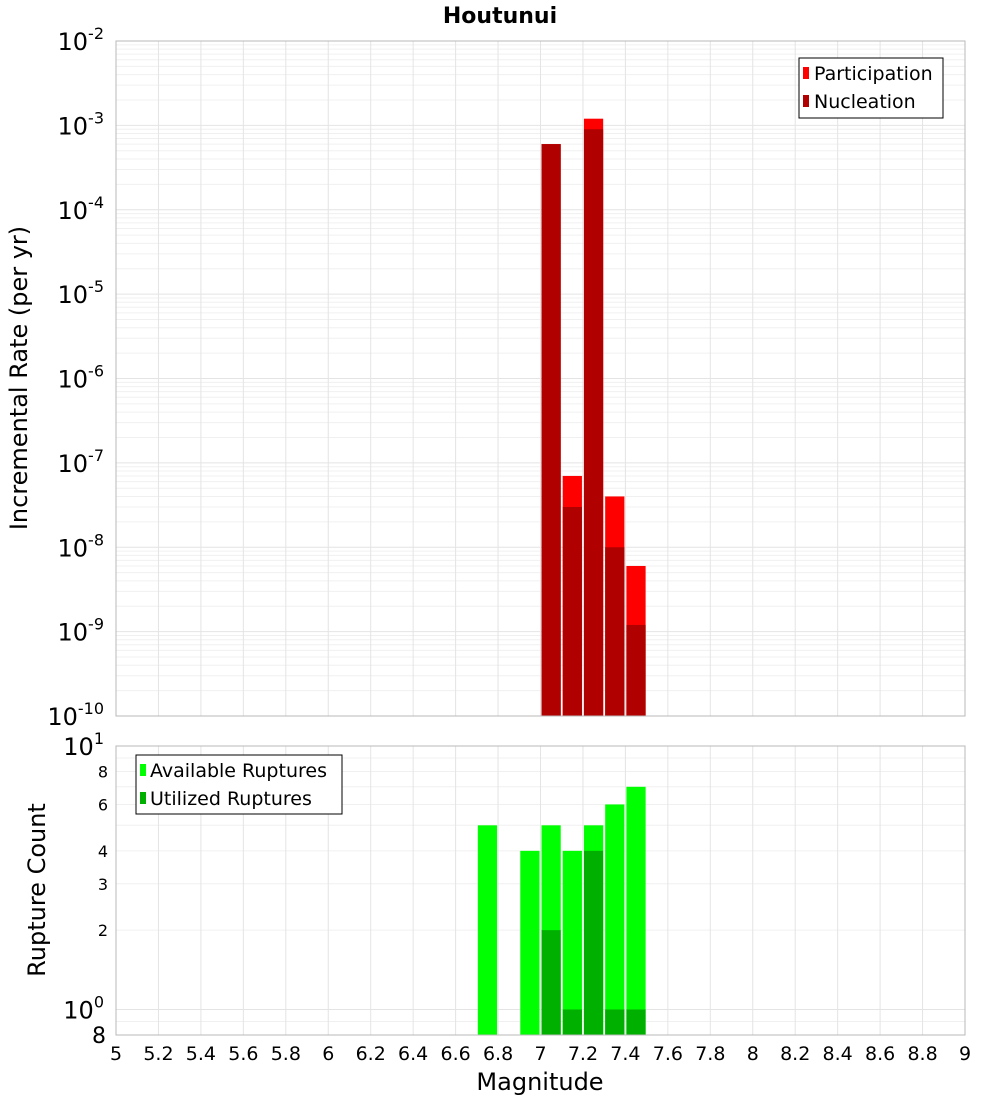 This screenshot has width=1000, height=1100. I want to click on top-y-tick-label: 10⁻², so click(81, 40).